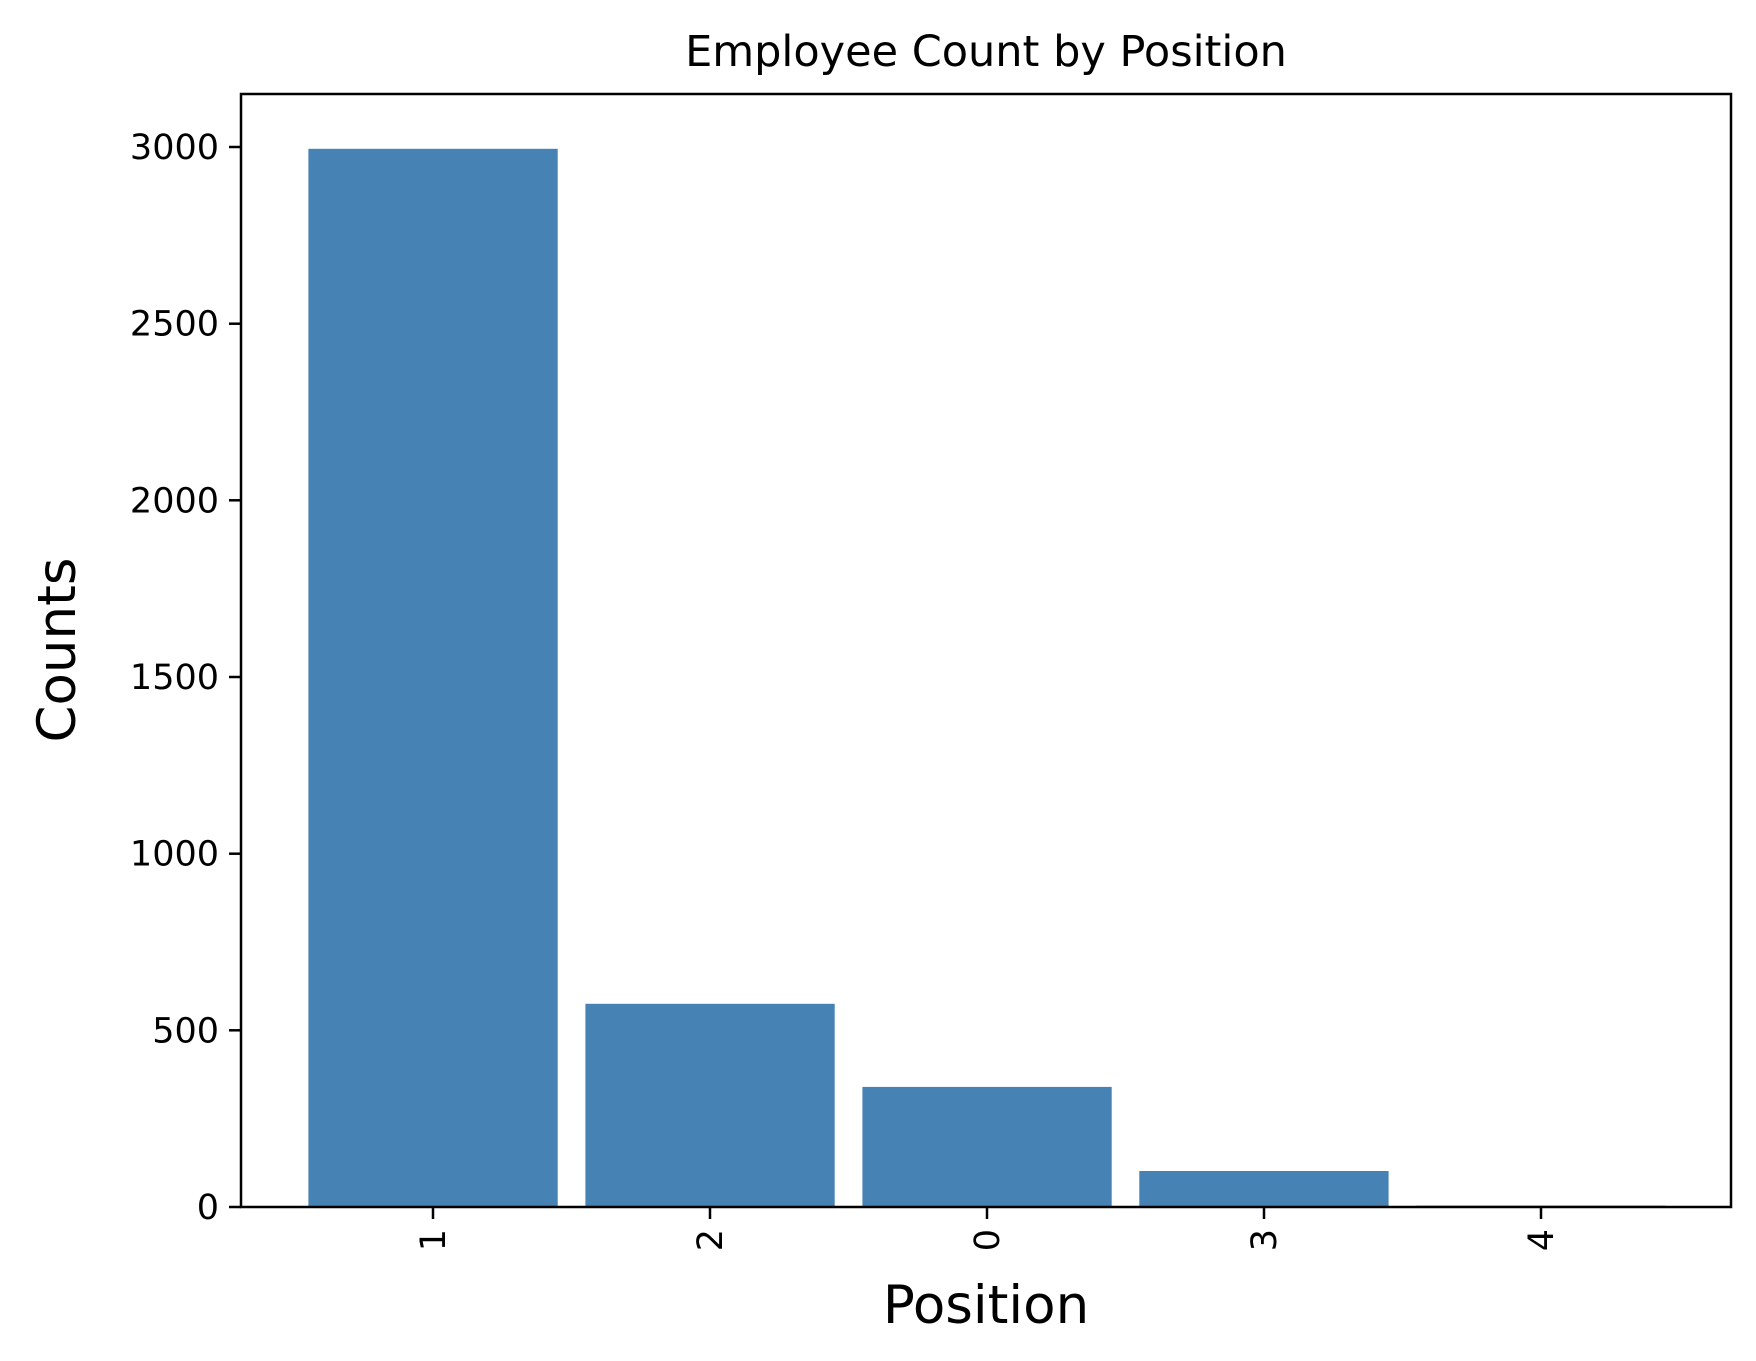 This screenshot has width=1756, height=1361. I want to click on x-axis-label: Position, so click(986, 1305).